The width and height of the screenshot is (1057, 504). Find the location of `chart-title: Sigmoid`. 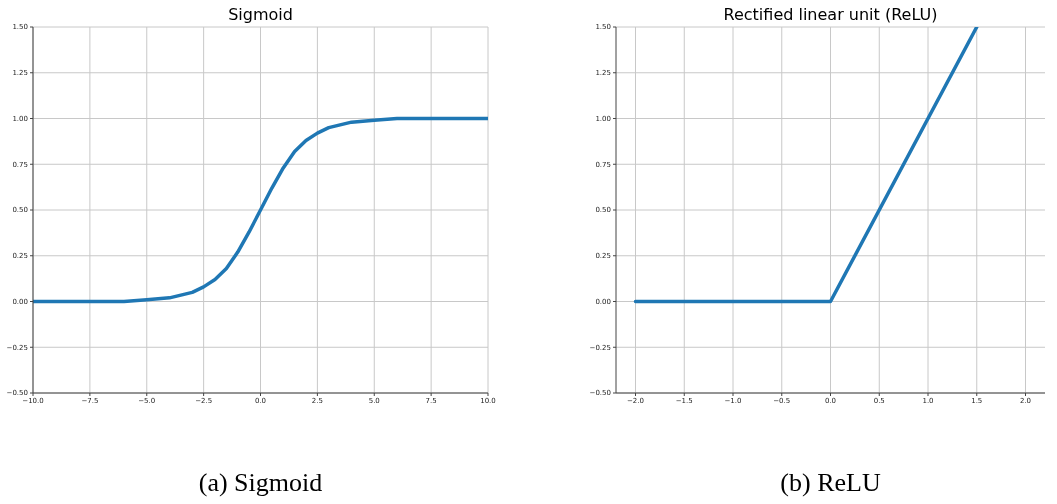

chart-title: Sigmoid is located at coordinates (260, 14).